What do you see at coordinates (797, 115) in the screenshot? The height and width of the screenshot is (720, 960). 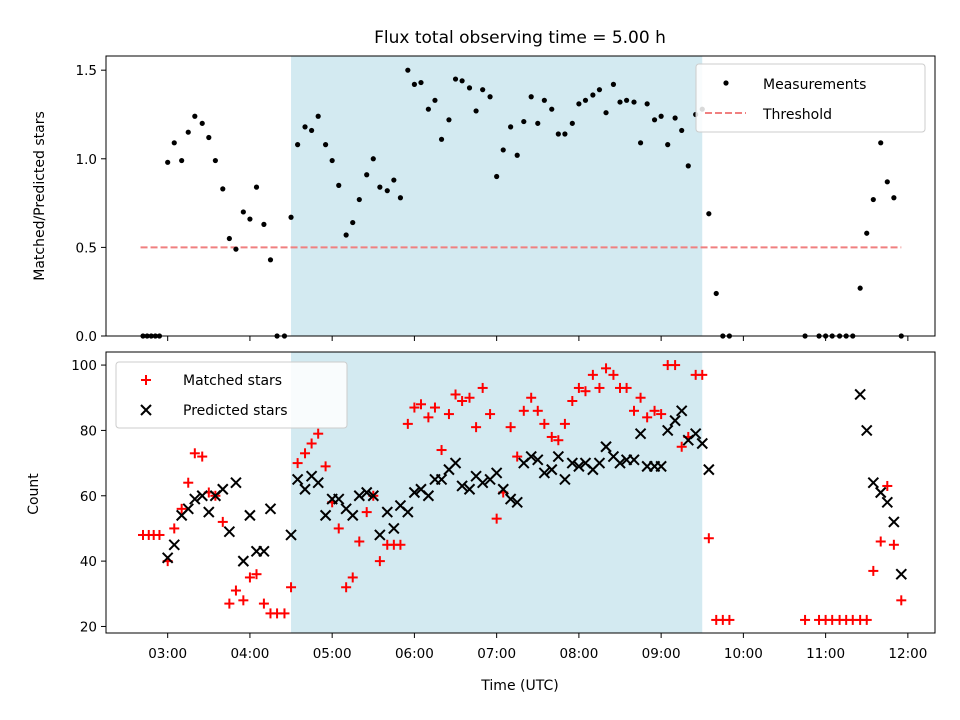 I see `legend-threshold-label: Threshold` at bounding box center [797, 115].